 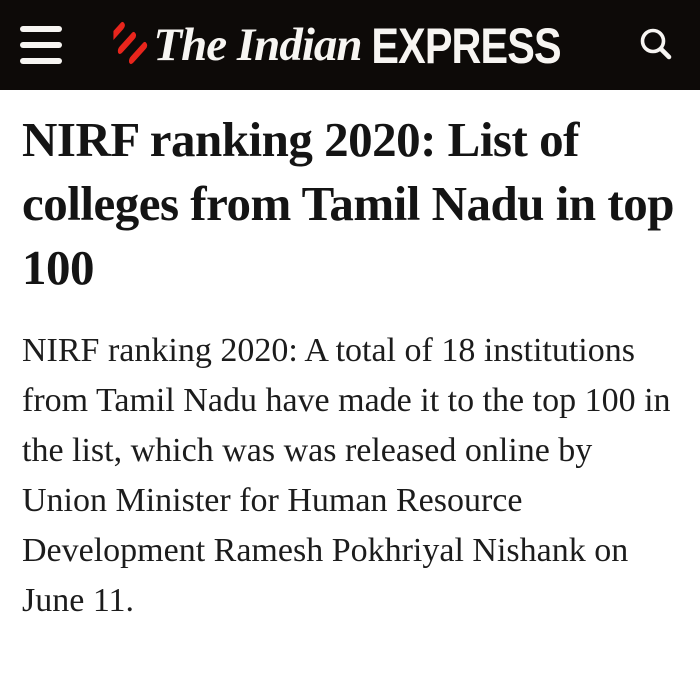 What do you see at coordinates (130, 43) in the screenshot?
I see `flame-icon` at bounding box center [130, 43].